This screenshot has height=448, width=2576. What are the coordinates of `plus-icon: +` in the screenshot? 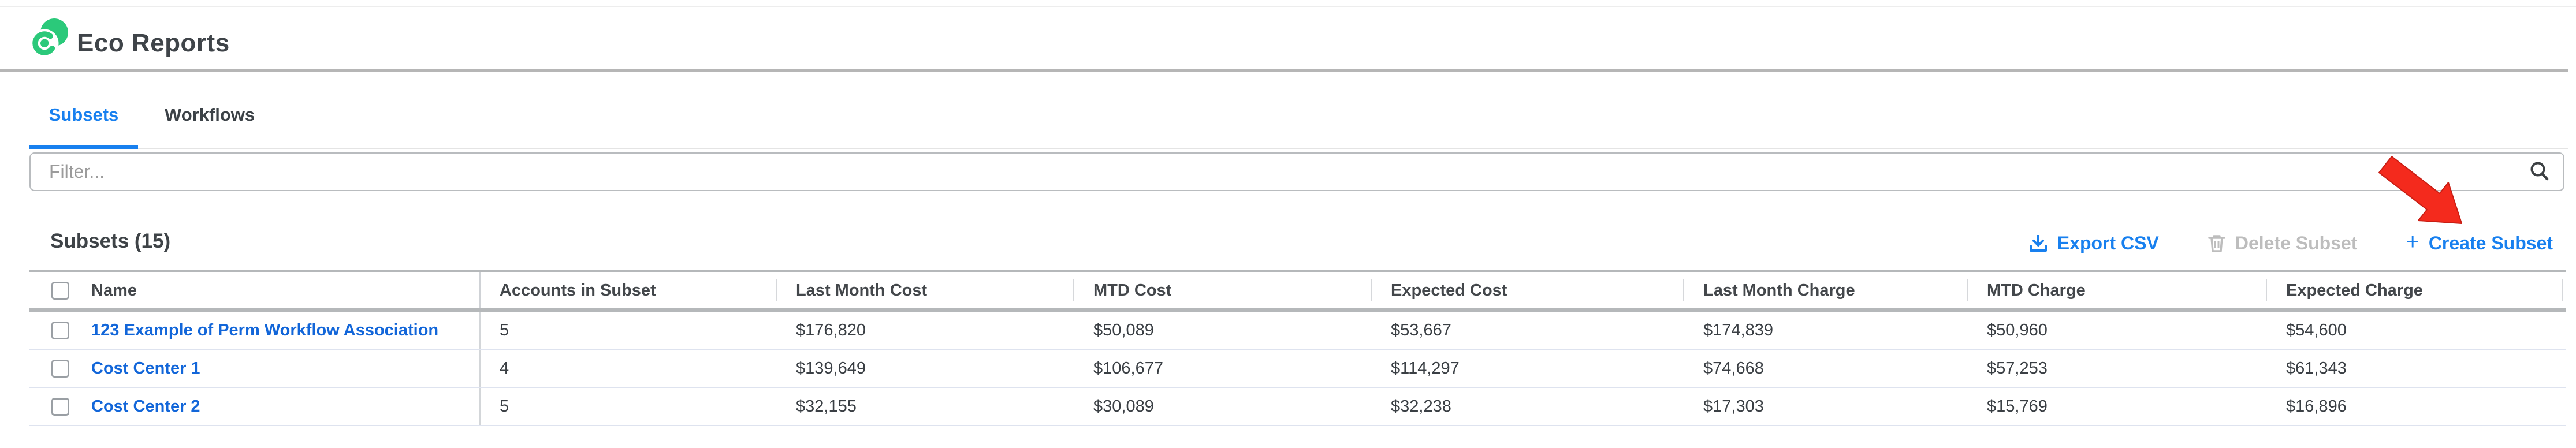 It's located at (2412, 242).